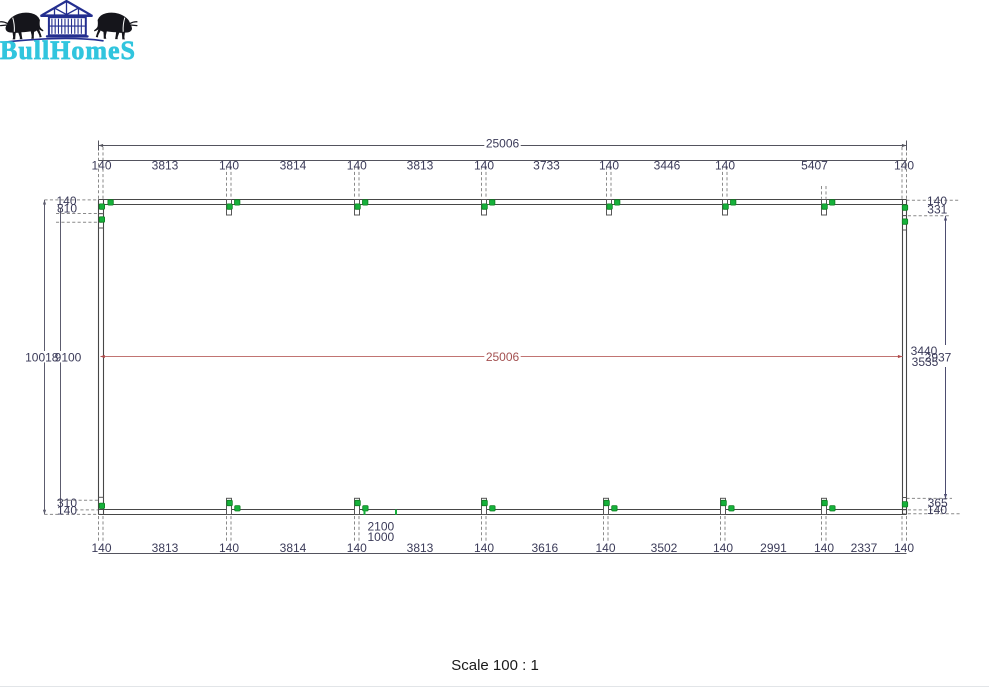  Describe the element at coordinates (938, 357) in the screenshot. I see `svg-text: 2937` at that location.